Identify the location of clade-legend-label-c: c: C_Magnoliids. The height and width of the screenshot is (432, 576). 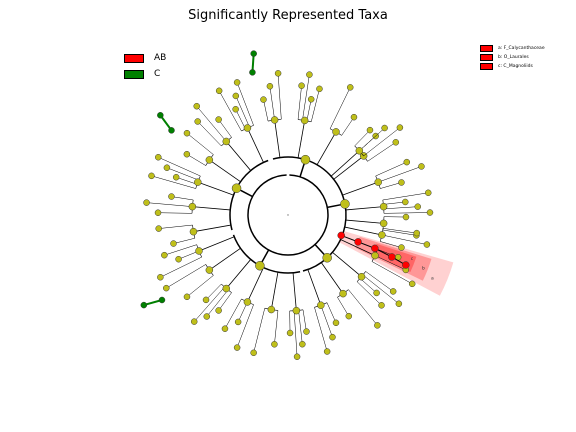
(515, 66).